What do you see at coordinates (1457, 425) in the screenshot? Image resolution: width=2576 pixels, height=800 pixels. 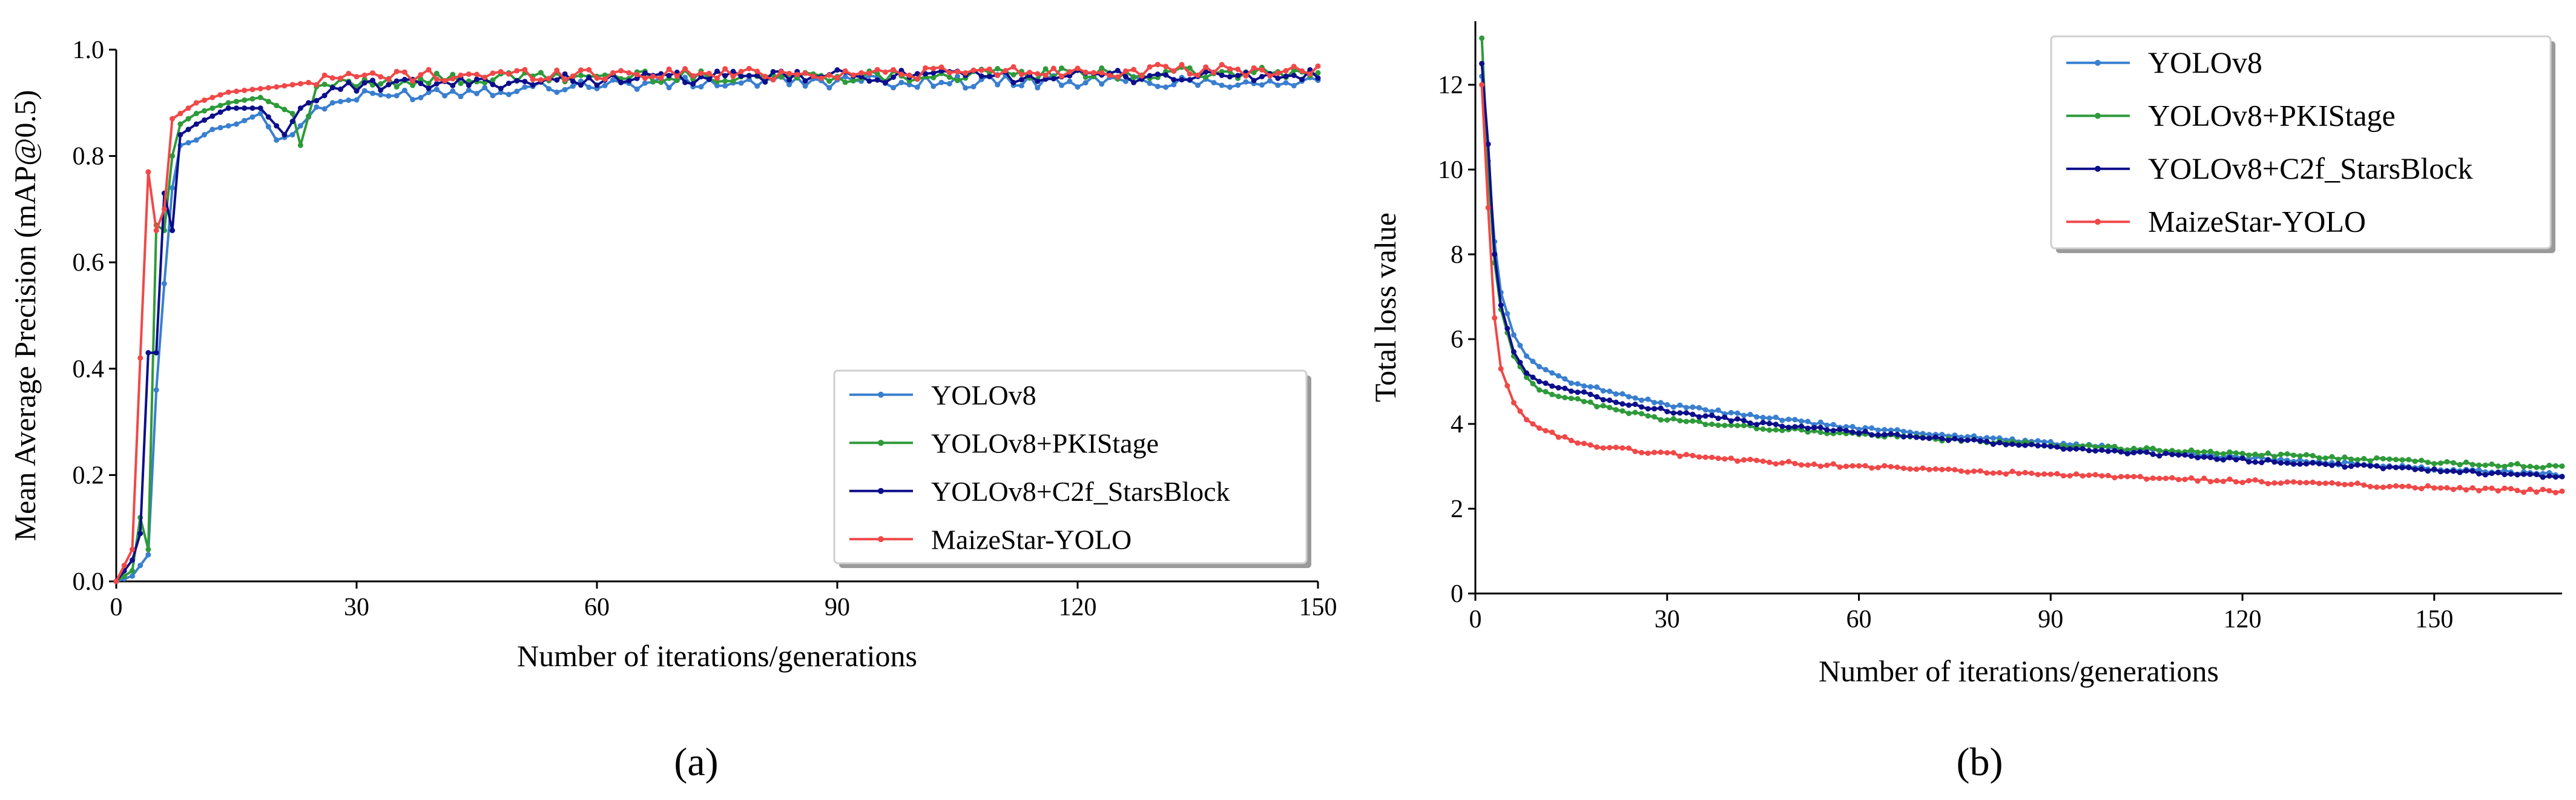 I see `y-tick-label: 4` at bounding box center [1457, 425].